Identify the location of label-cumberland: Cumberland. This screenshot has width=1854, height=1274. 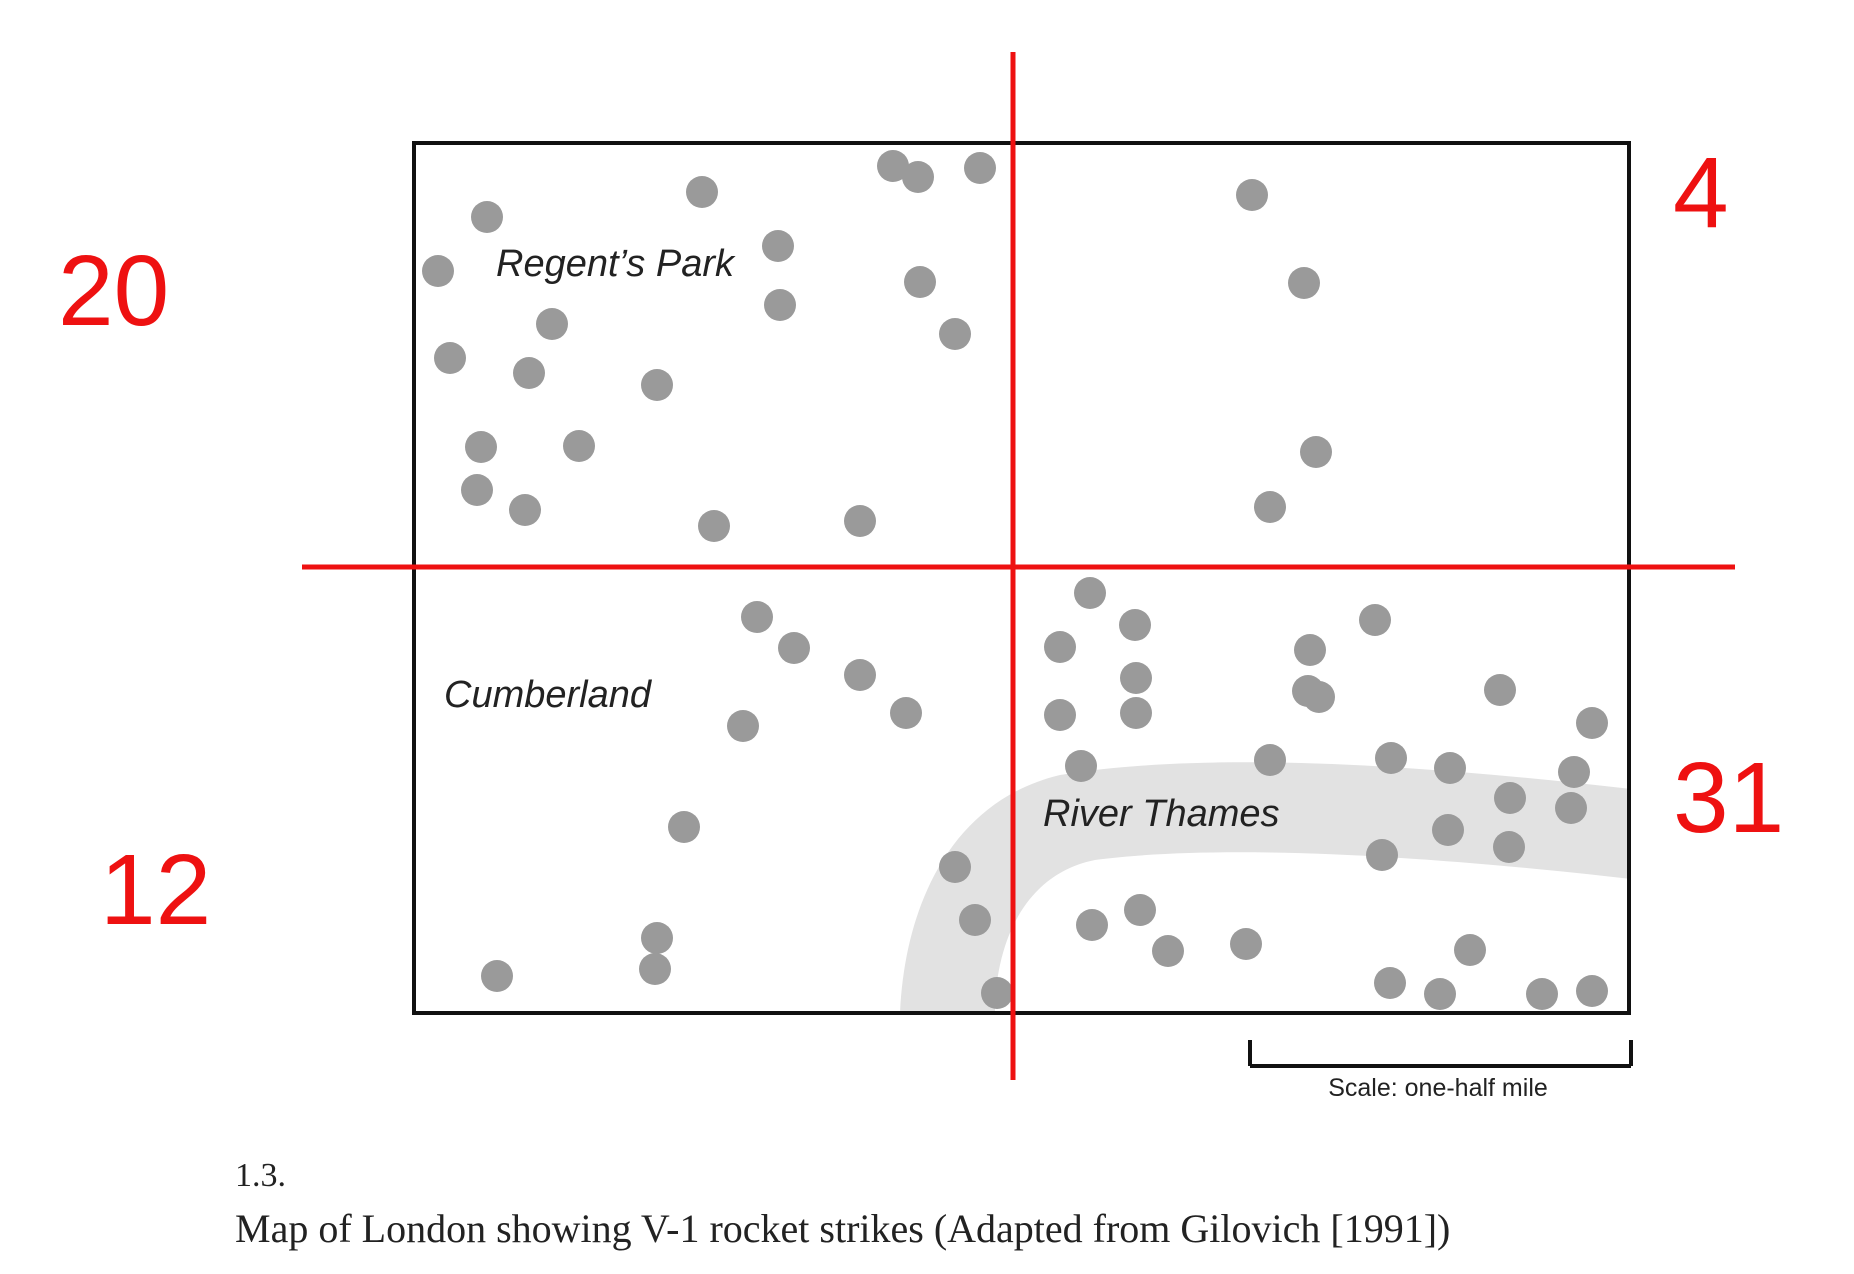
(548, 695).